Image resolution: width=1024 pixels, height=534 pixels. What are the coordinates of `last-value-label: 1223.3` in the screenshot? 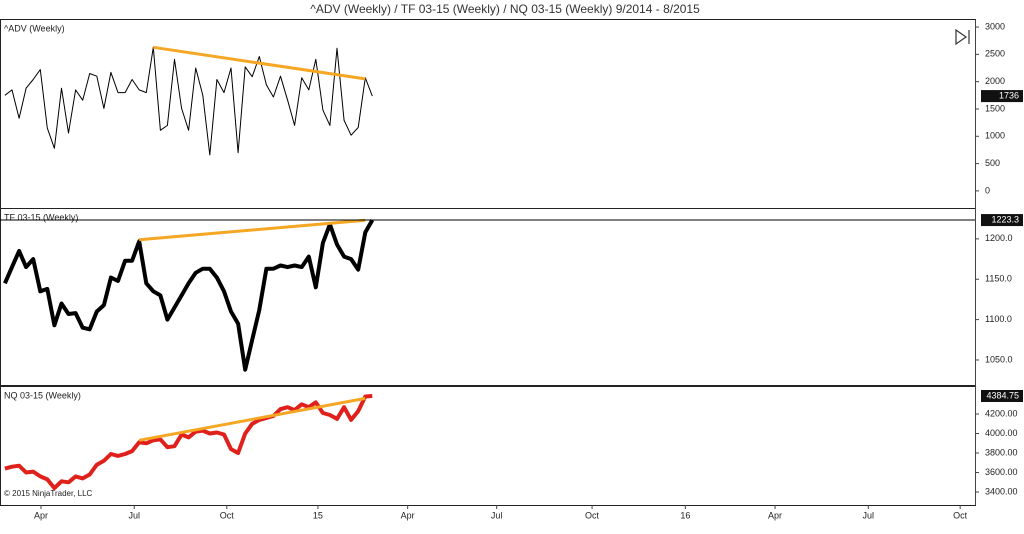 It's located at (1005, 219).